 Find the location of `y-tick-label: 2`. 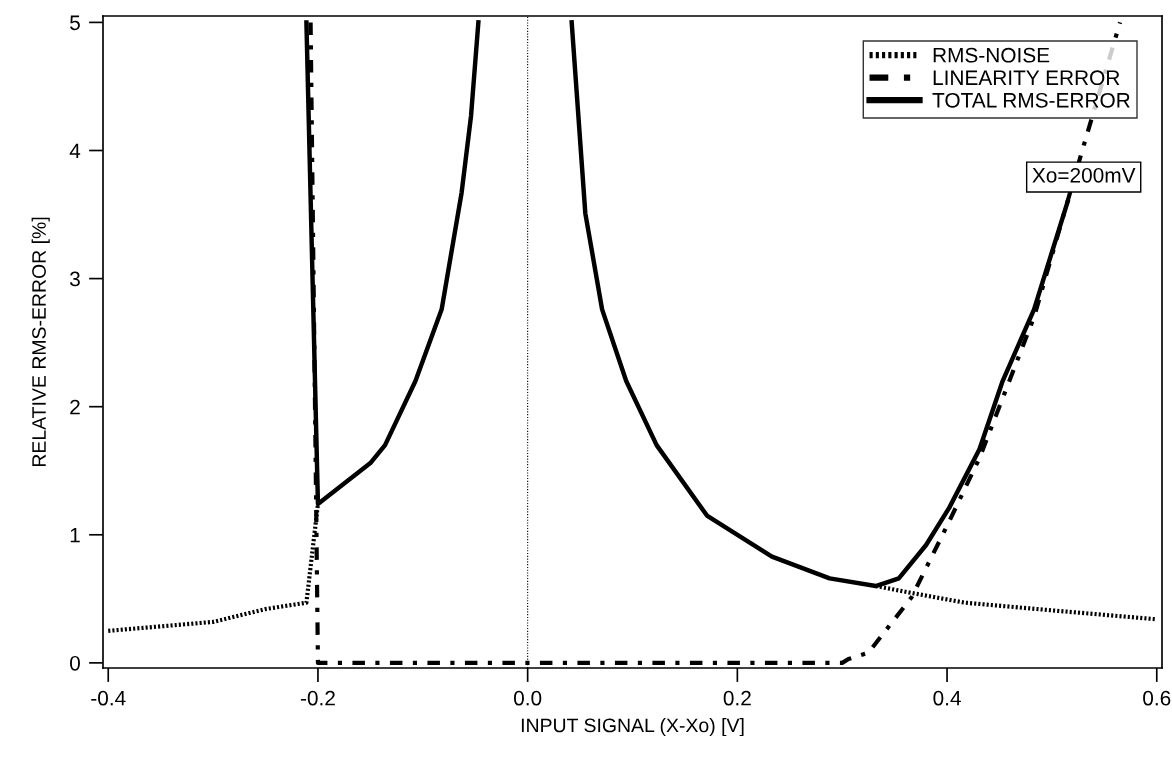

y-tick-label: 2 is located at coordinates (75, 407).